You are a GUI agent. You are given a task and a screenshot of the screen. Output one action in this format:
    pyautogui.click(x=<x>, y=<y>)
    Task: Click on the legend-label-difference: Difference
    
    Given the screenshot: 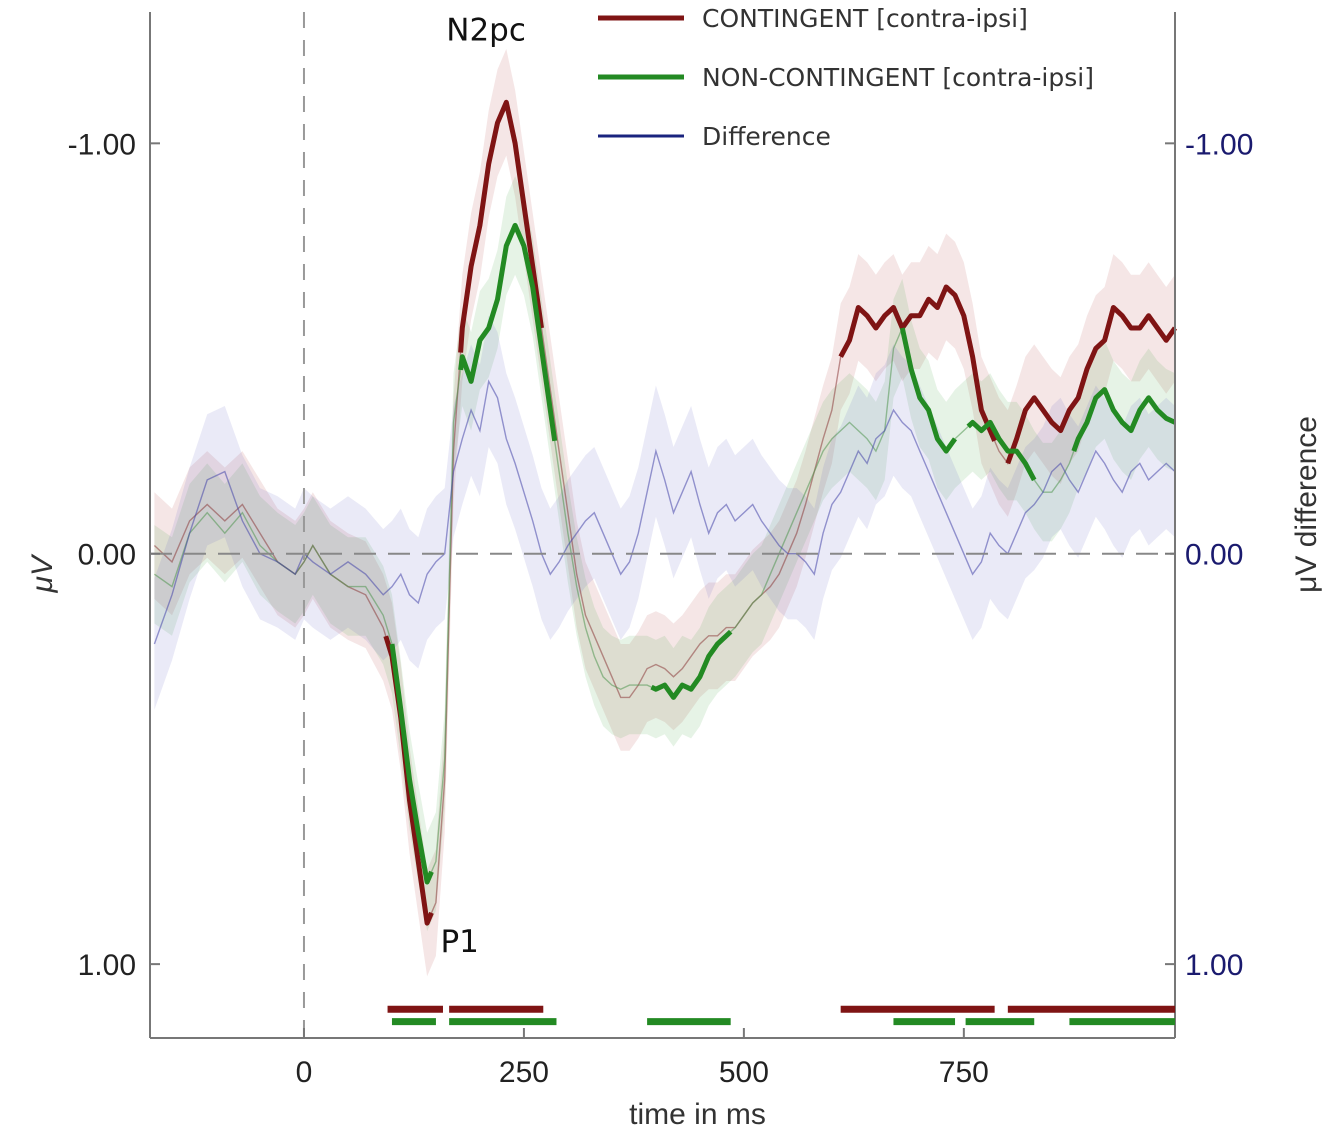 What is the action you would take?
    pyautogui.click(x=766, y=136)
    